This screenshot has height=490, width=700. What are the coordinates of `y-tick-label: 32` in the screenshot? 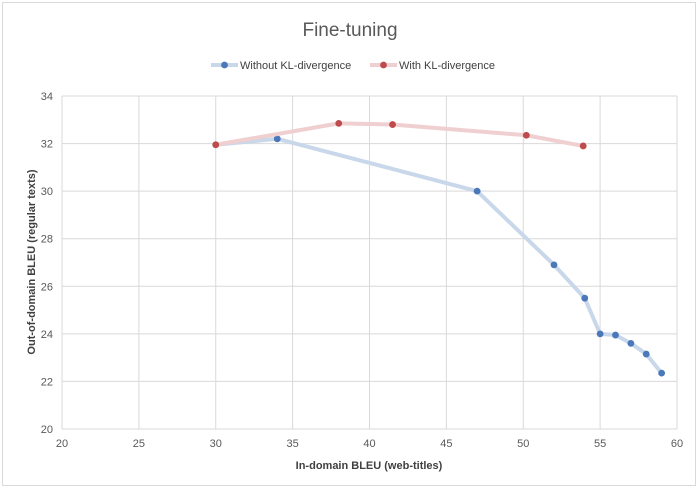 It's located at (47, 145).